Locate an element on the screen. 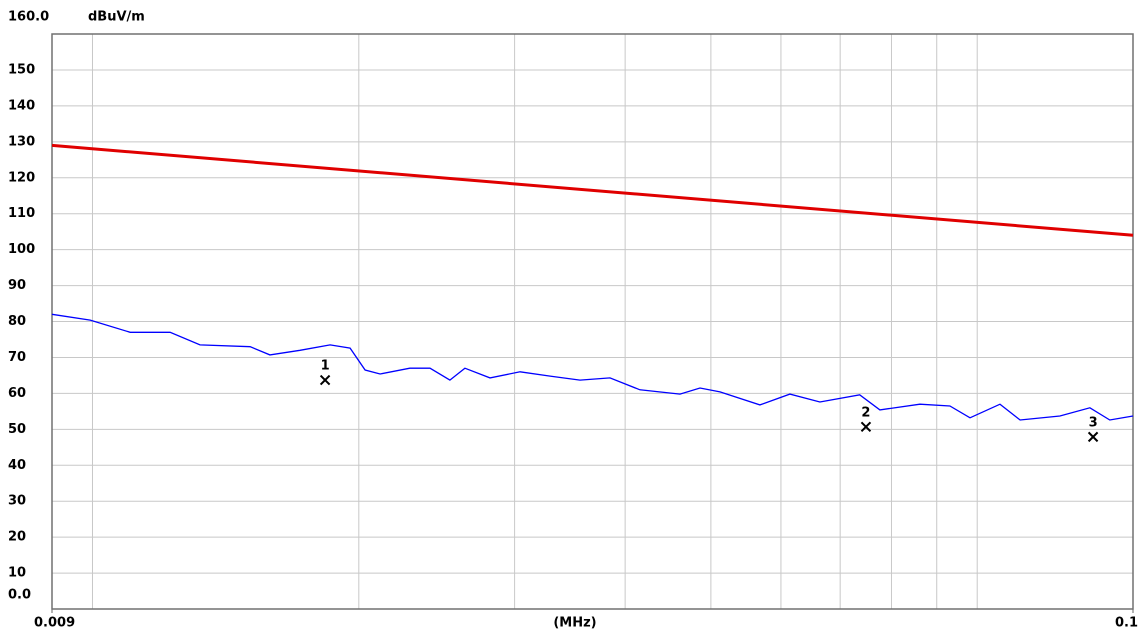 Image resolution: width=1139 pixels, height=636 pixels. x-tick-label: 0.009 is located at coordinates (54, 623).